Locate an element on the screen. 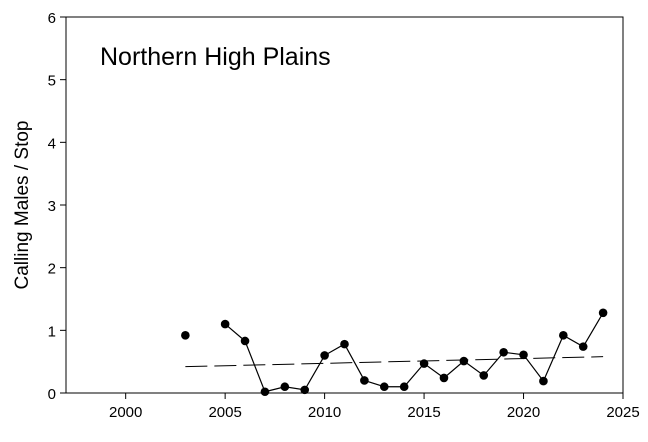 The height and width of the screenshot is (442, 648). x-axis: 2000 2005 2010 2015 2020 2025 is located at coordinates (374, 407).